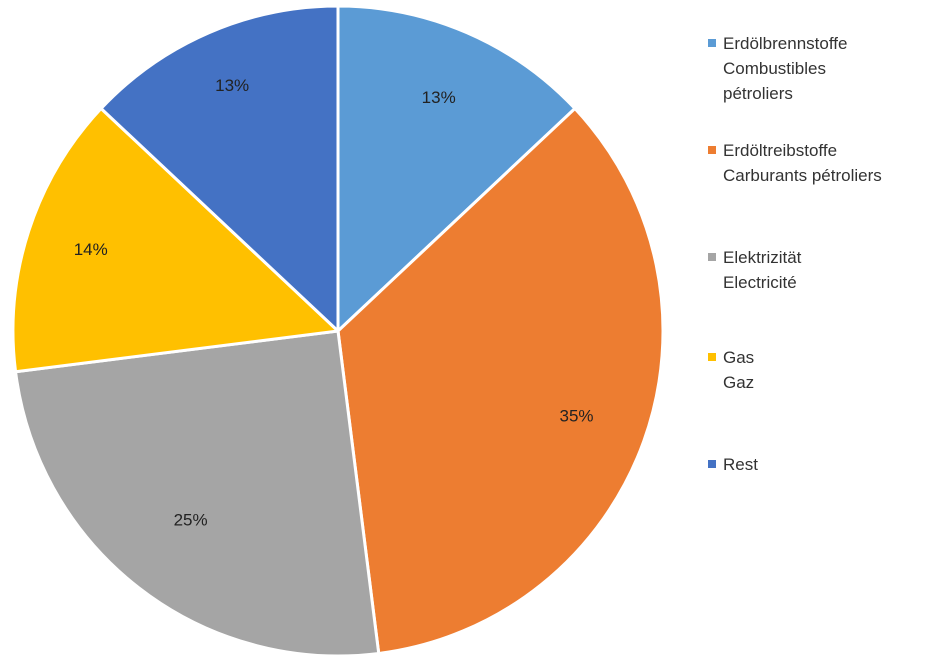  I want to click on legend-item-5: Rest, so click(733, 464).